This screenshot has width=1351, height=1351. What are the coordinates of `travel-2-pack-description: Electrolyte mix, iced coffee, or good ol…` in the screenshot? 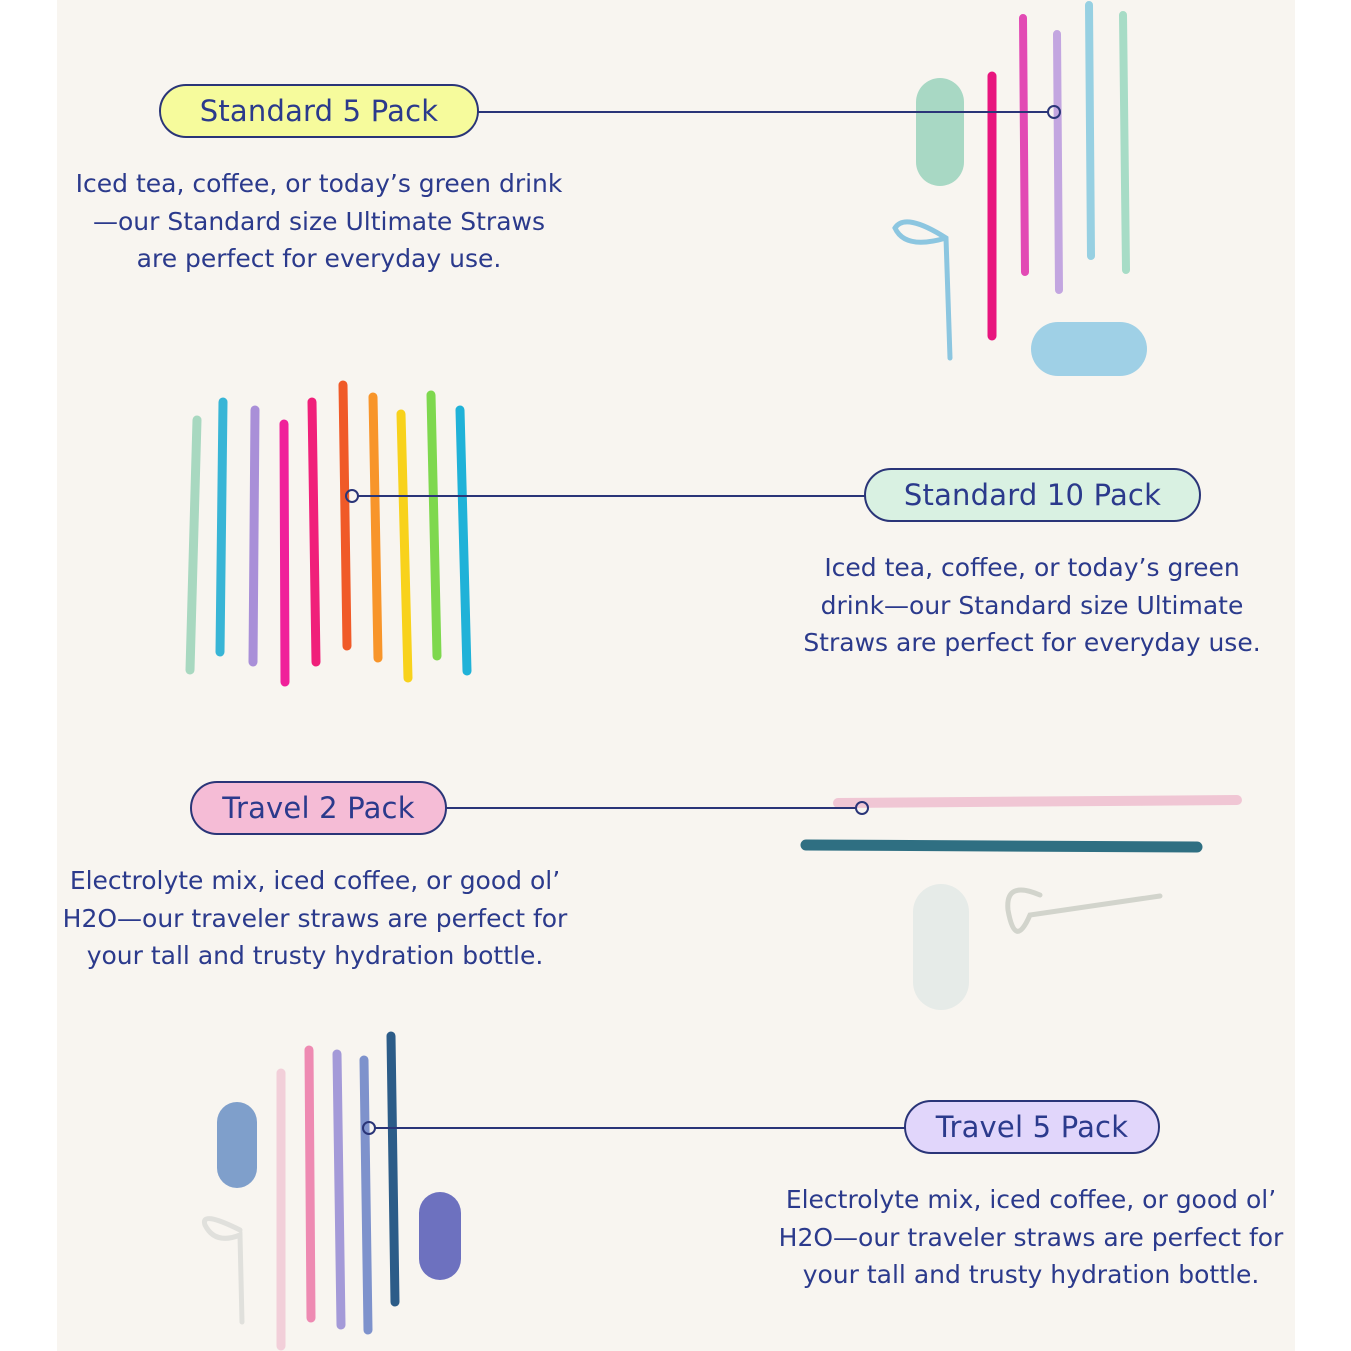 It's located at (315, 918).